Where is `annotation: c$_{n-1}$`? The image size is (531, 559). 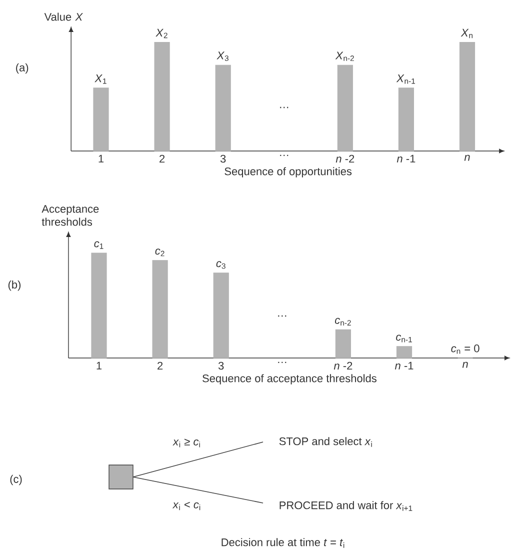 annotation: c$_{n-1}$ is located at coordinates (404, 338).